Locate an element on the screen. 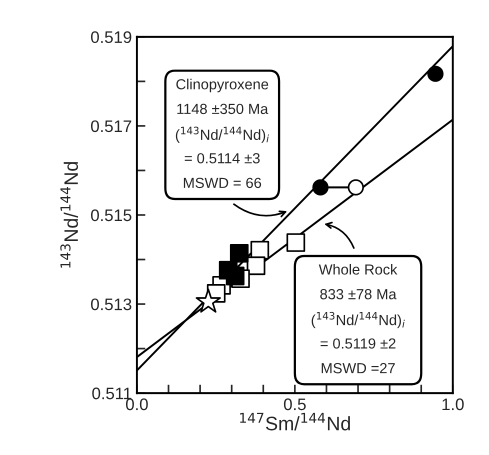  annotation: = 0.5119 ±2 is located at coordinates (358, 343).